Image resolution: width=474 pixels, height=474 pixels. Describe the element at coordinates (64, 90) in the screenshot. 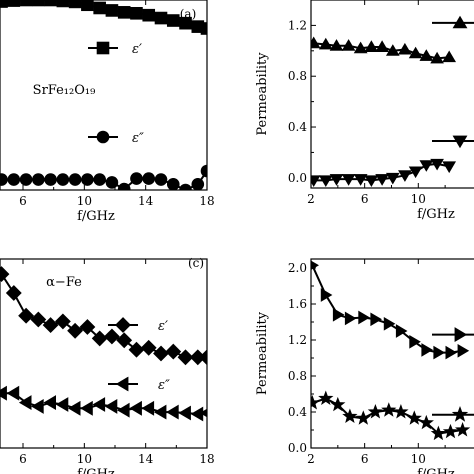

I see `material-annotation: SrFe₁₂O₁₉` at that location.